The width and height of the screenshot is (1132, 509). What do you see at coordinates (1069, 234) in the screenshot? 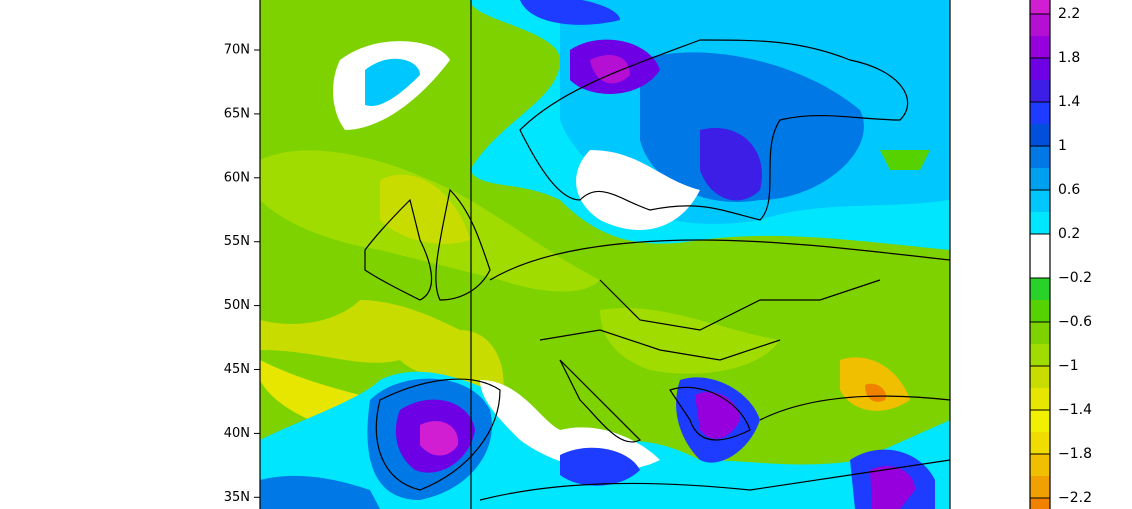
I see `colorbar-label: 0.2` at bounding box center [1069, 234].